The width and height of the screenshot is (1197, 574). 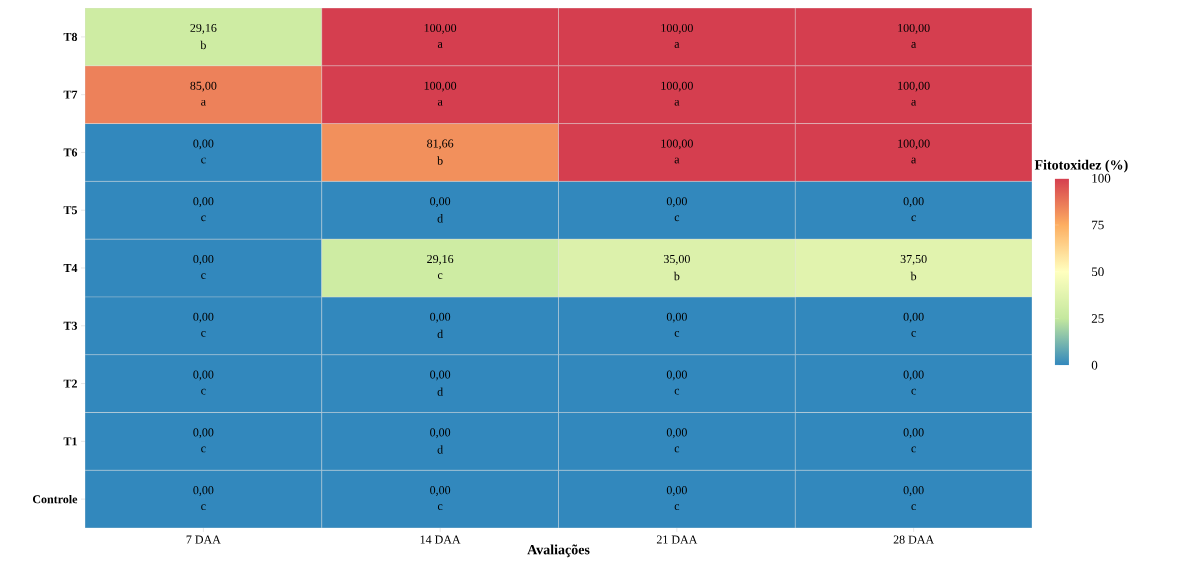 I want to click on data-label: 85,00, so click(x=203, y=86).